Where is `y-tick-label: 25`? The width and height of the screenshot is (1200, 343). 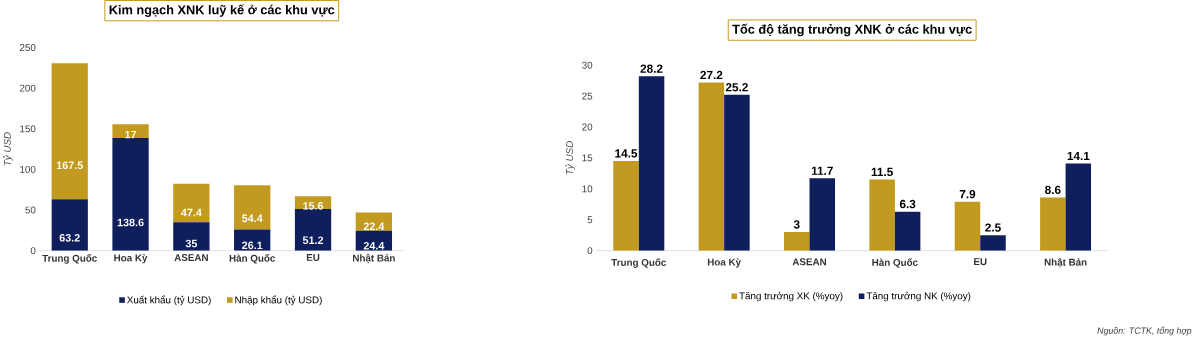
y-tick-label: 25 is located at coordinates (587, 96).